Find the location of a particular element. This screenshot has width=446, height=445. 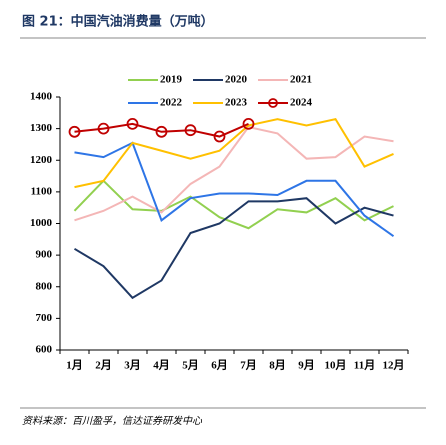

x-tick-label: 11月 is located at coordinates (364, 365).